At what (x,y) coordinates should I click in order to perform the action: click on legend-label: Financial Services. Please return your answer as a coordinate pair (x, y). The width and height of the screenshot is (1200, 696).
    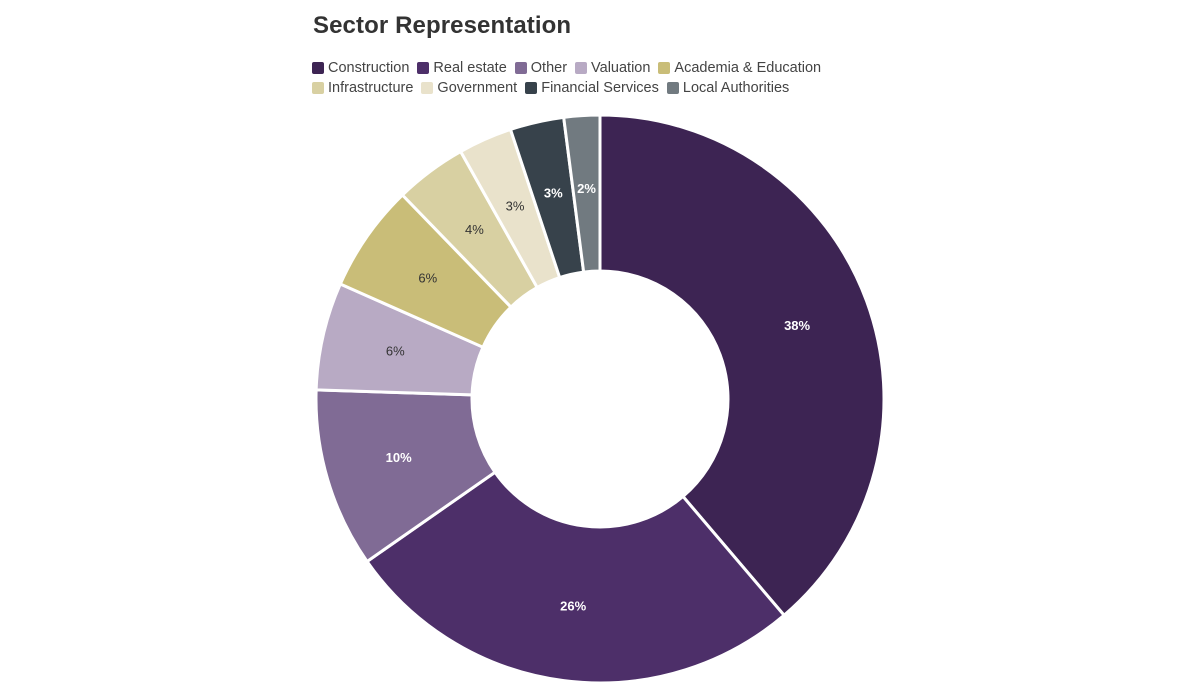
    Looking at the image, I should click on (600, 87).